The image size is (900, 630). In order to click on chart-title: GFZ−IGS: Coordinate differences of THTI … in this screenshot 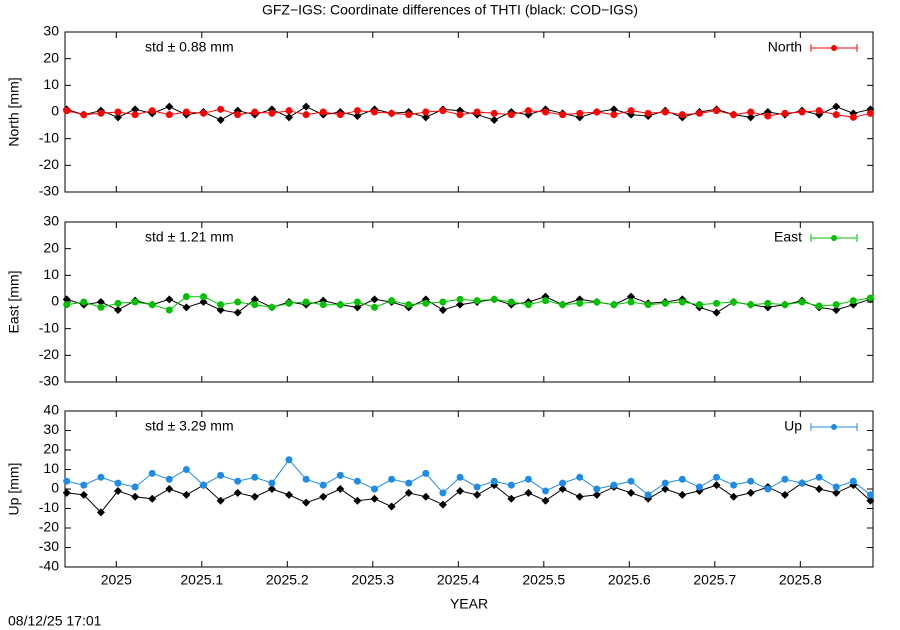, I will do `click(450, 10)`.